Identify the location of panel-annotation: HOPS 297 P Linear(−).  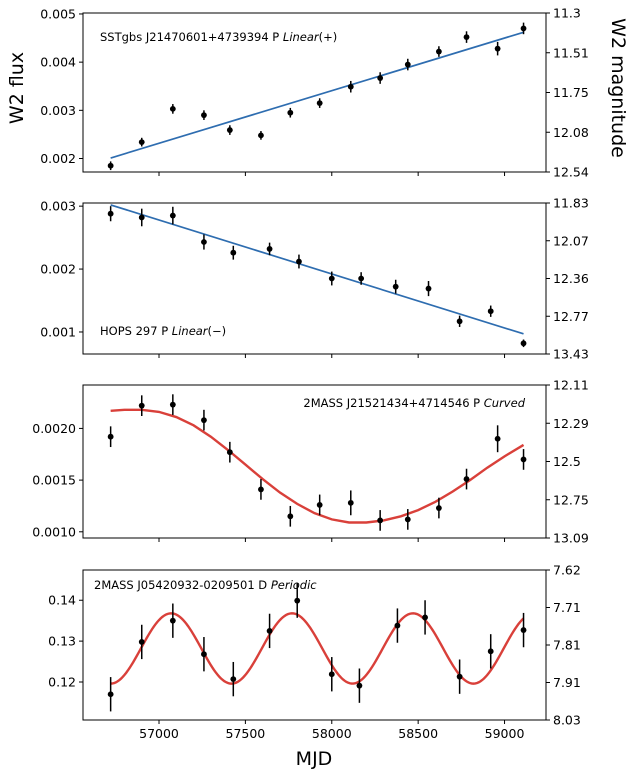
(163, 331).